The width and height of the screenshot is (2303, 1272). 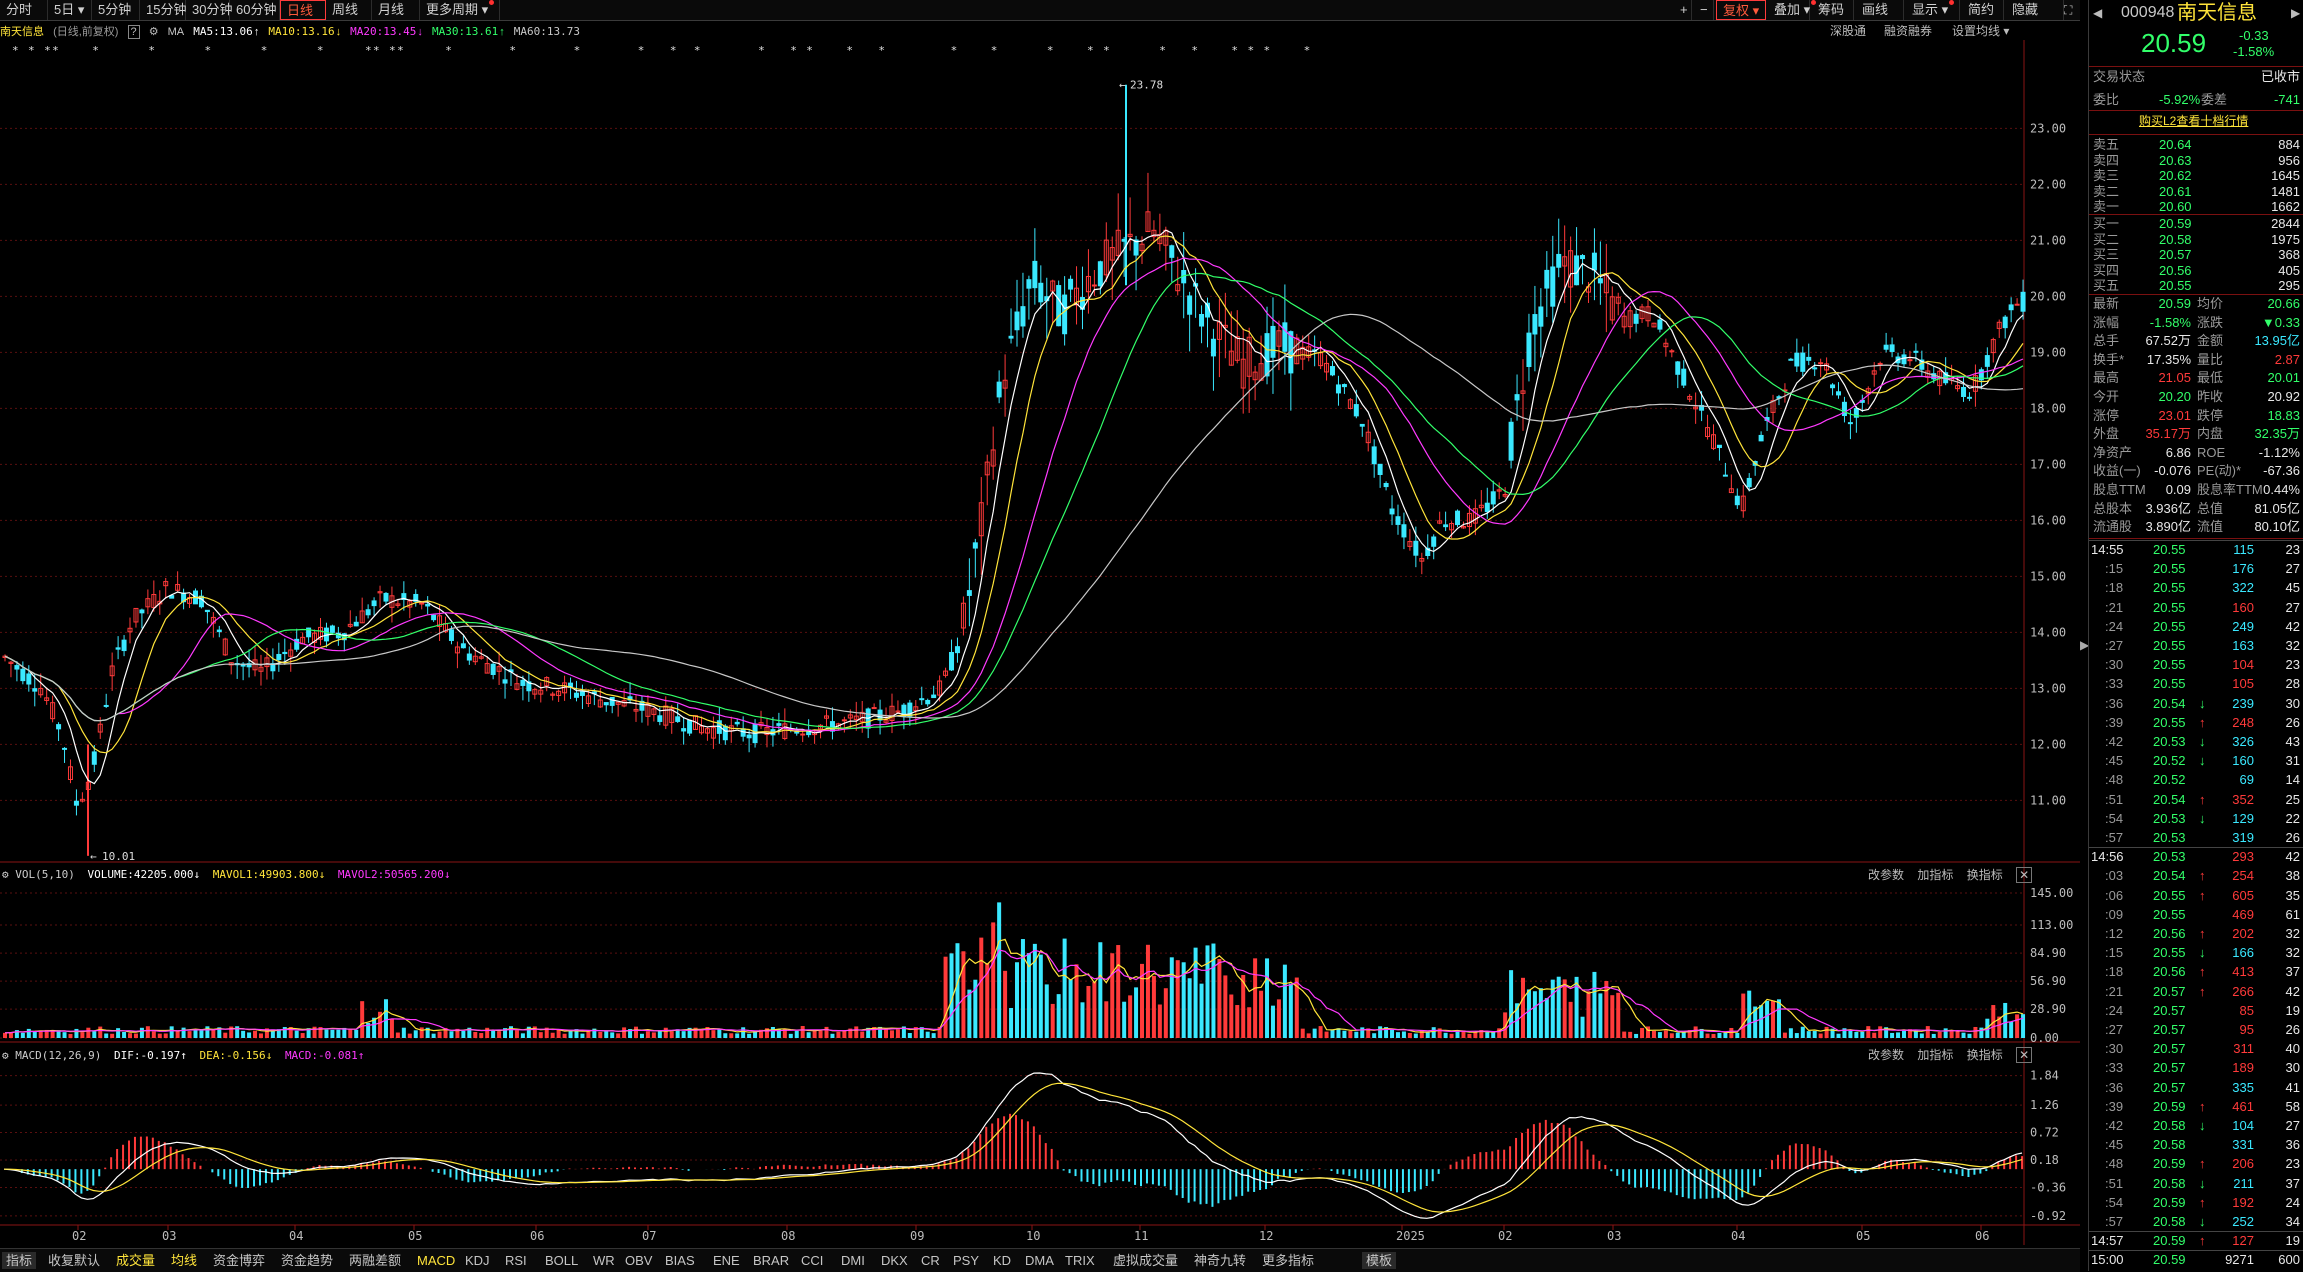 What do you see at coordinates (680, 1260) in the screenshot?
I see `indicator-tab-13: BIAS` at bounding box center [680, 1260].